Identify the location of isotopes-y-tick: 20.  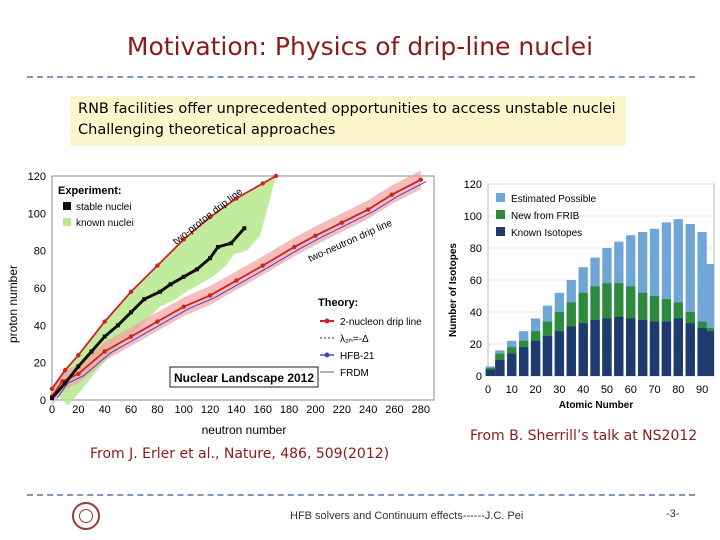
(476, 345).